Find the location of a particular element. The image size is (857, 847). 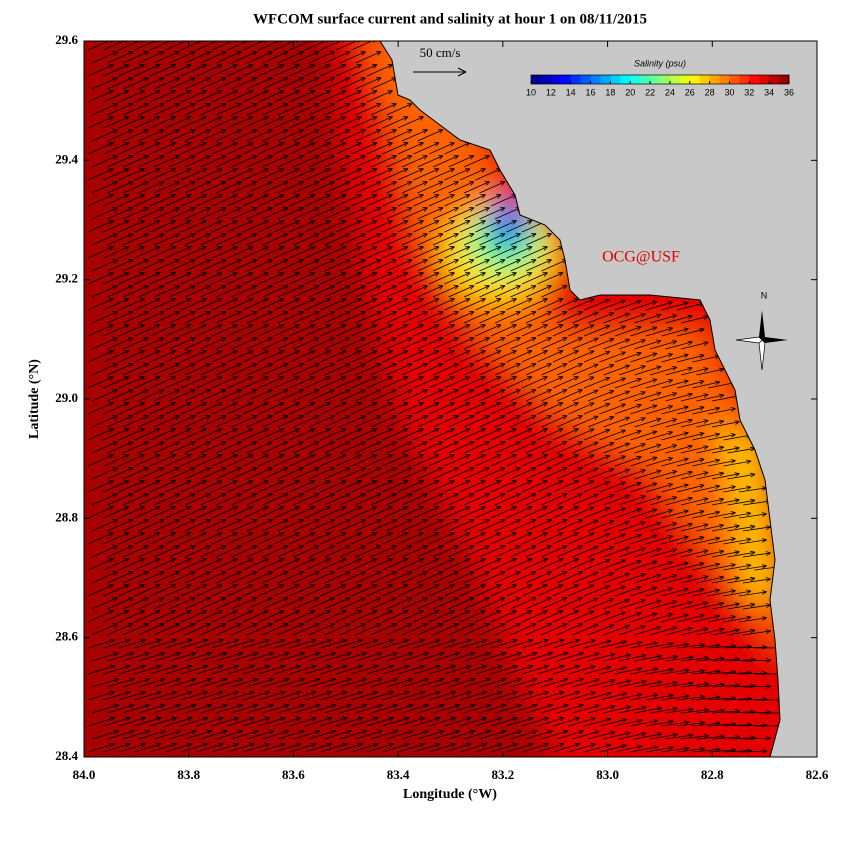

scale-arrow-line is located at coordinates (440, 72).